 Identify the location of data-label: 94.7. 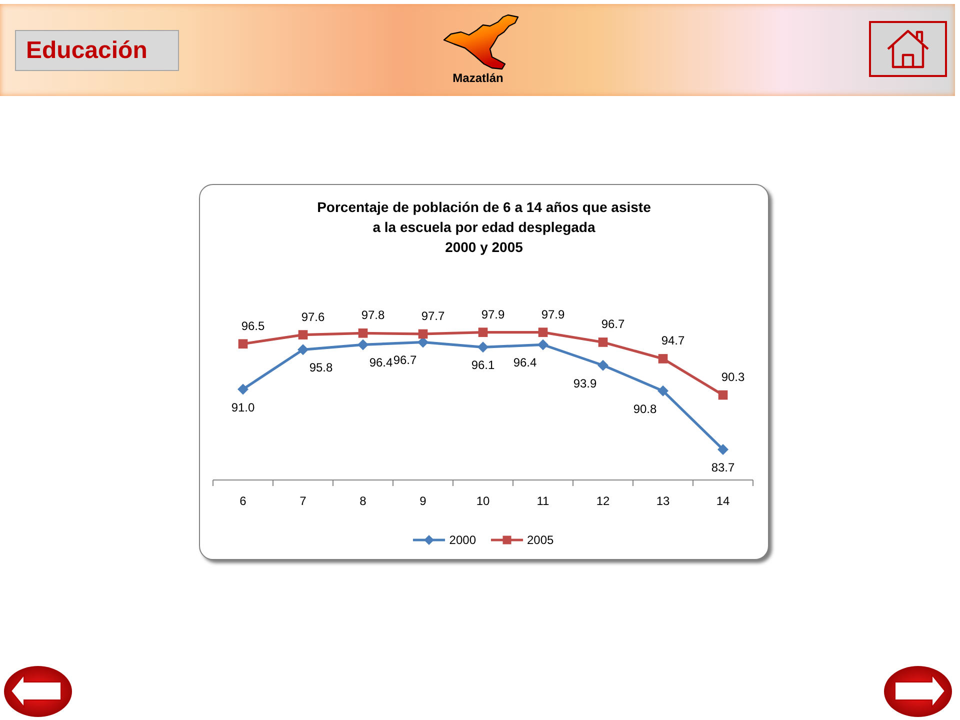
(673, 341).